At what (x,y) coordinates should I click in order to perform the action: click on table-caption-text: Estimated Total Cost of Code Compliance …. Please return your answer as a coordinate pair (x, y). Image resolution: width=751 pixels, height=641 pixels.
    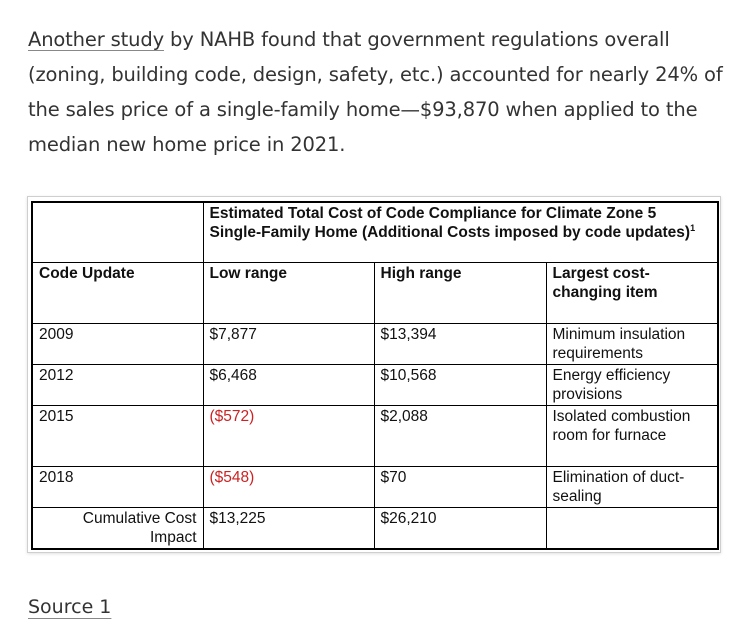
    Looking at the image, I should click on (450, 223).